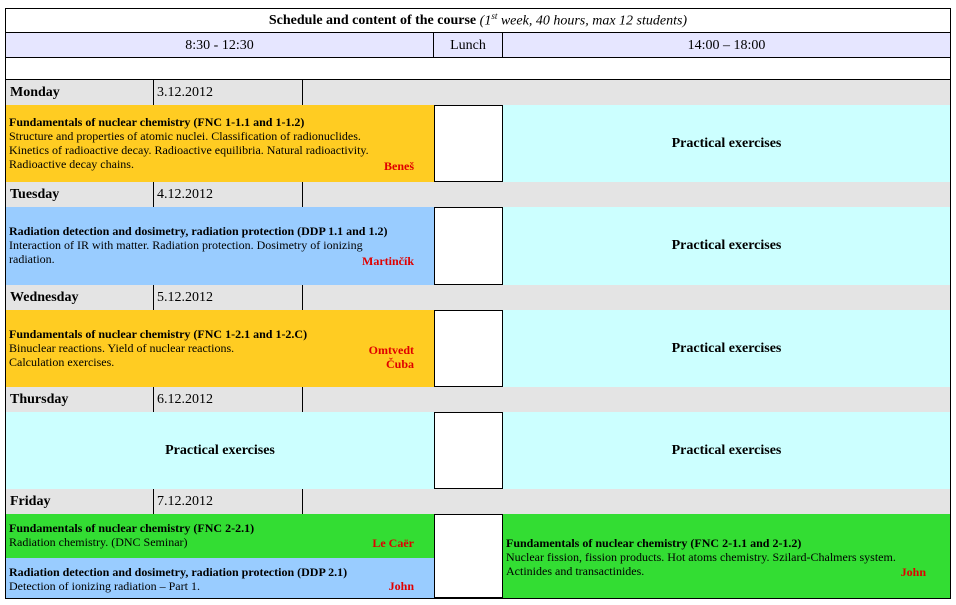 This screenshot has width=956, height=605. I want to click on day-row-friday, so click(478, 501).